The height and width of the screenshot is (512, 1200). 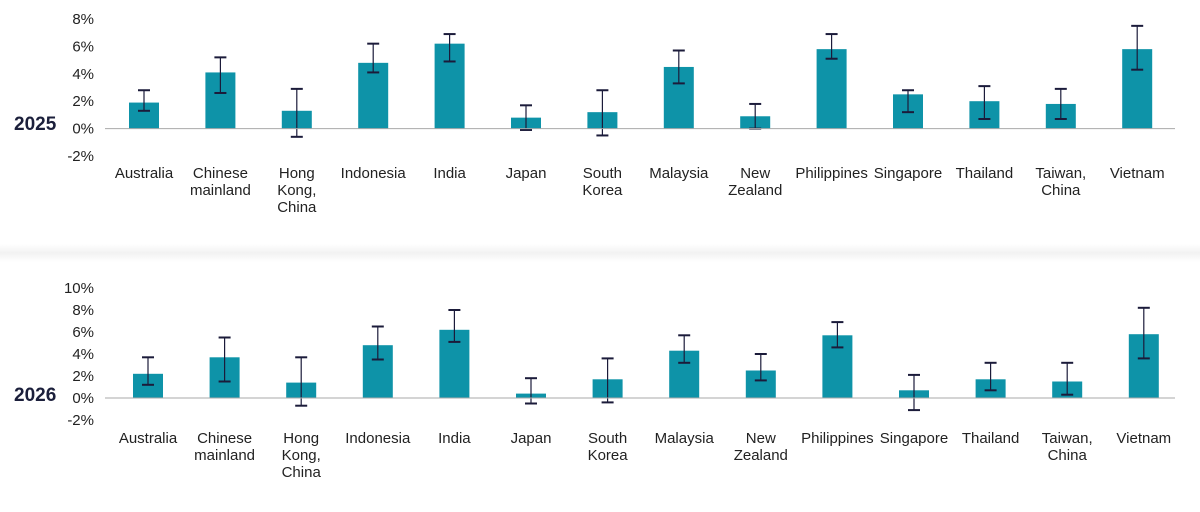 I want to click on y-tick-label: 10%, so click(x=79, y=288).